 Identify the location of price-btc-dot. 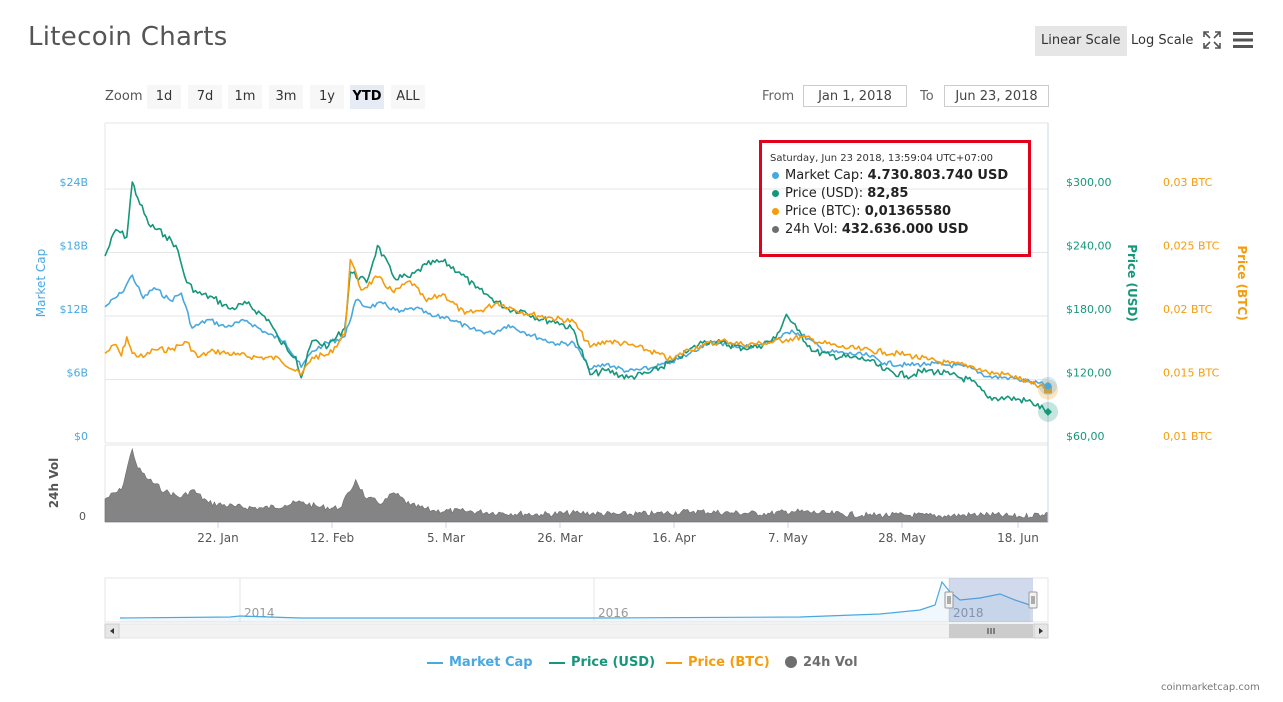
(775, 211).